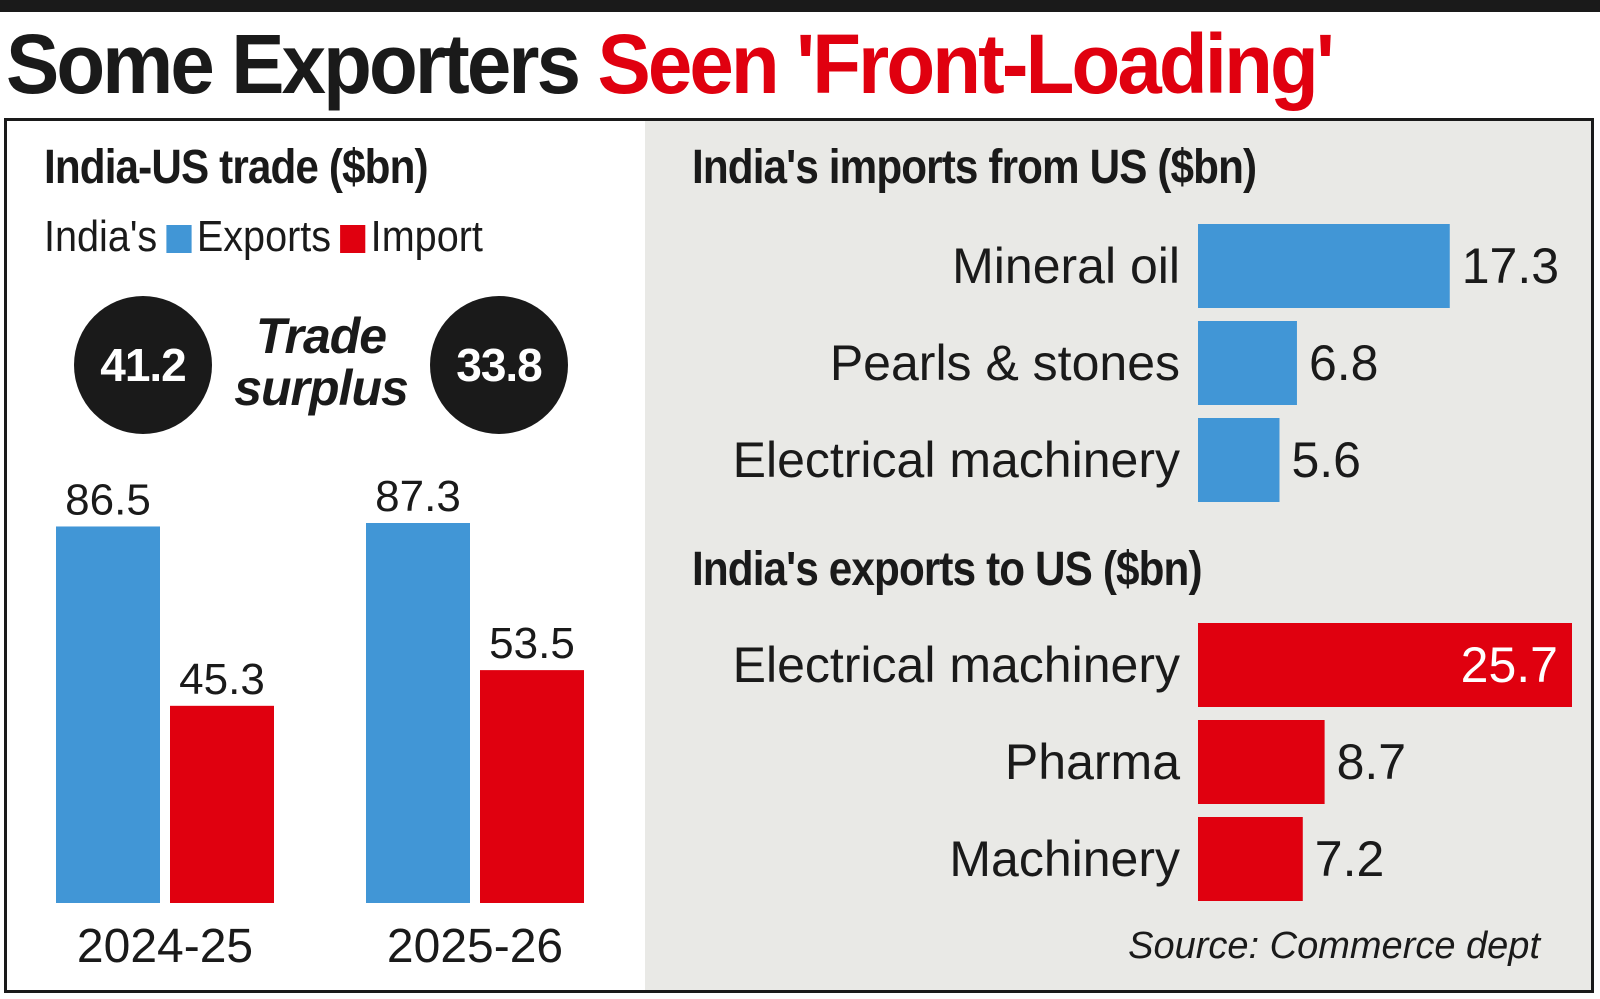 Image resolution: width=1600 pixels, height=999 pixels. I want to click on label-import-2024-25: 45.3, so click(222, 679).